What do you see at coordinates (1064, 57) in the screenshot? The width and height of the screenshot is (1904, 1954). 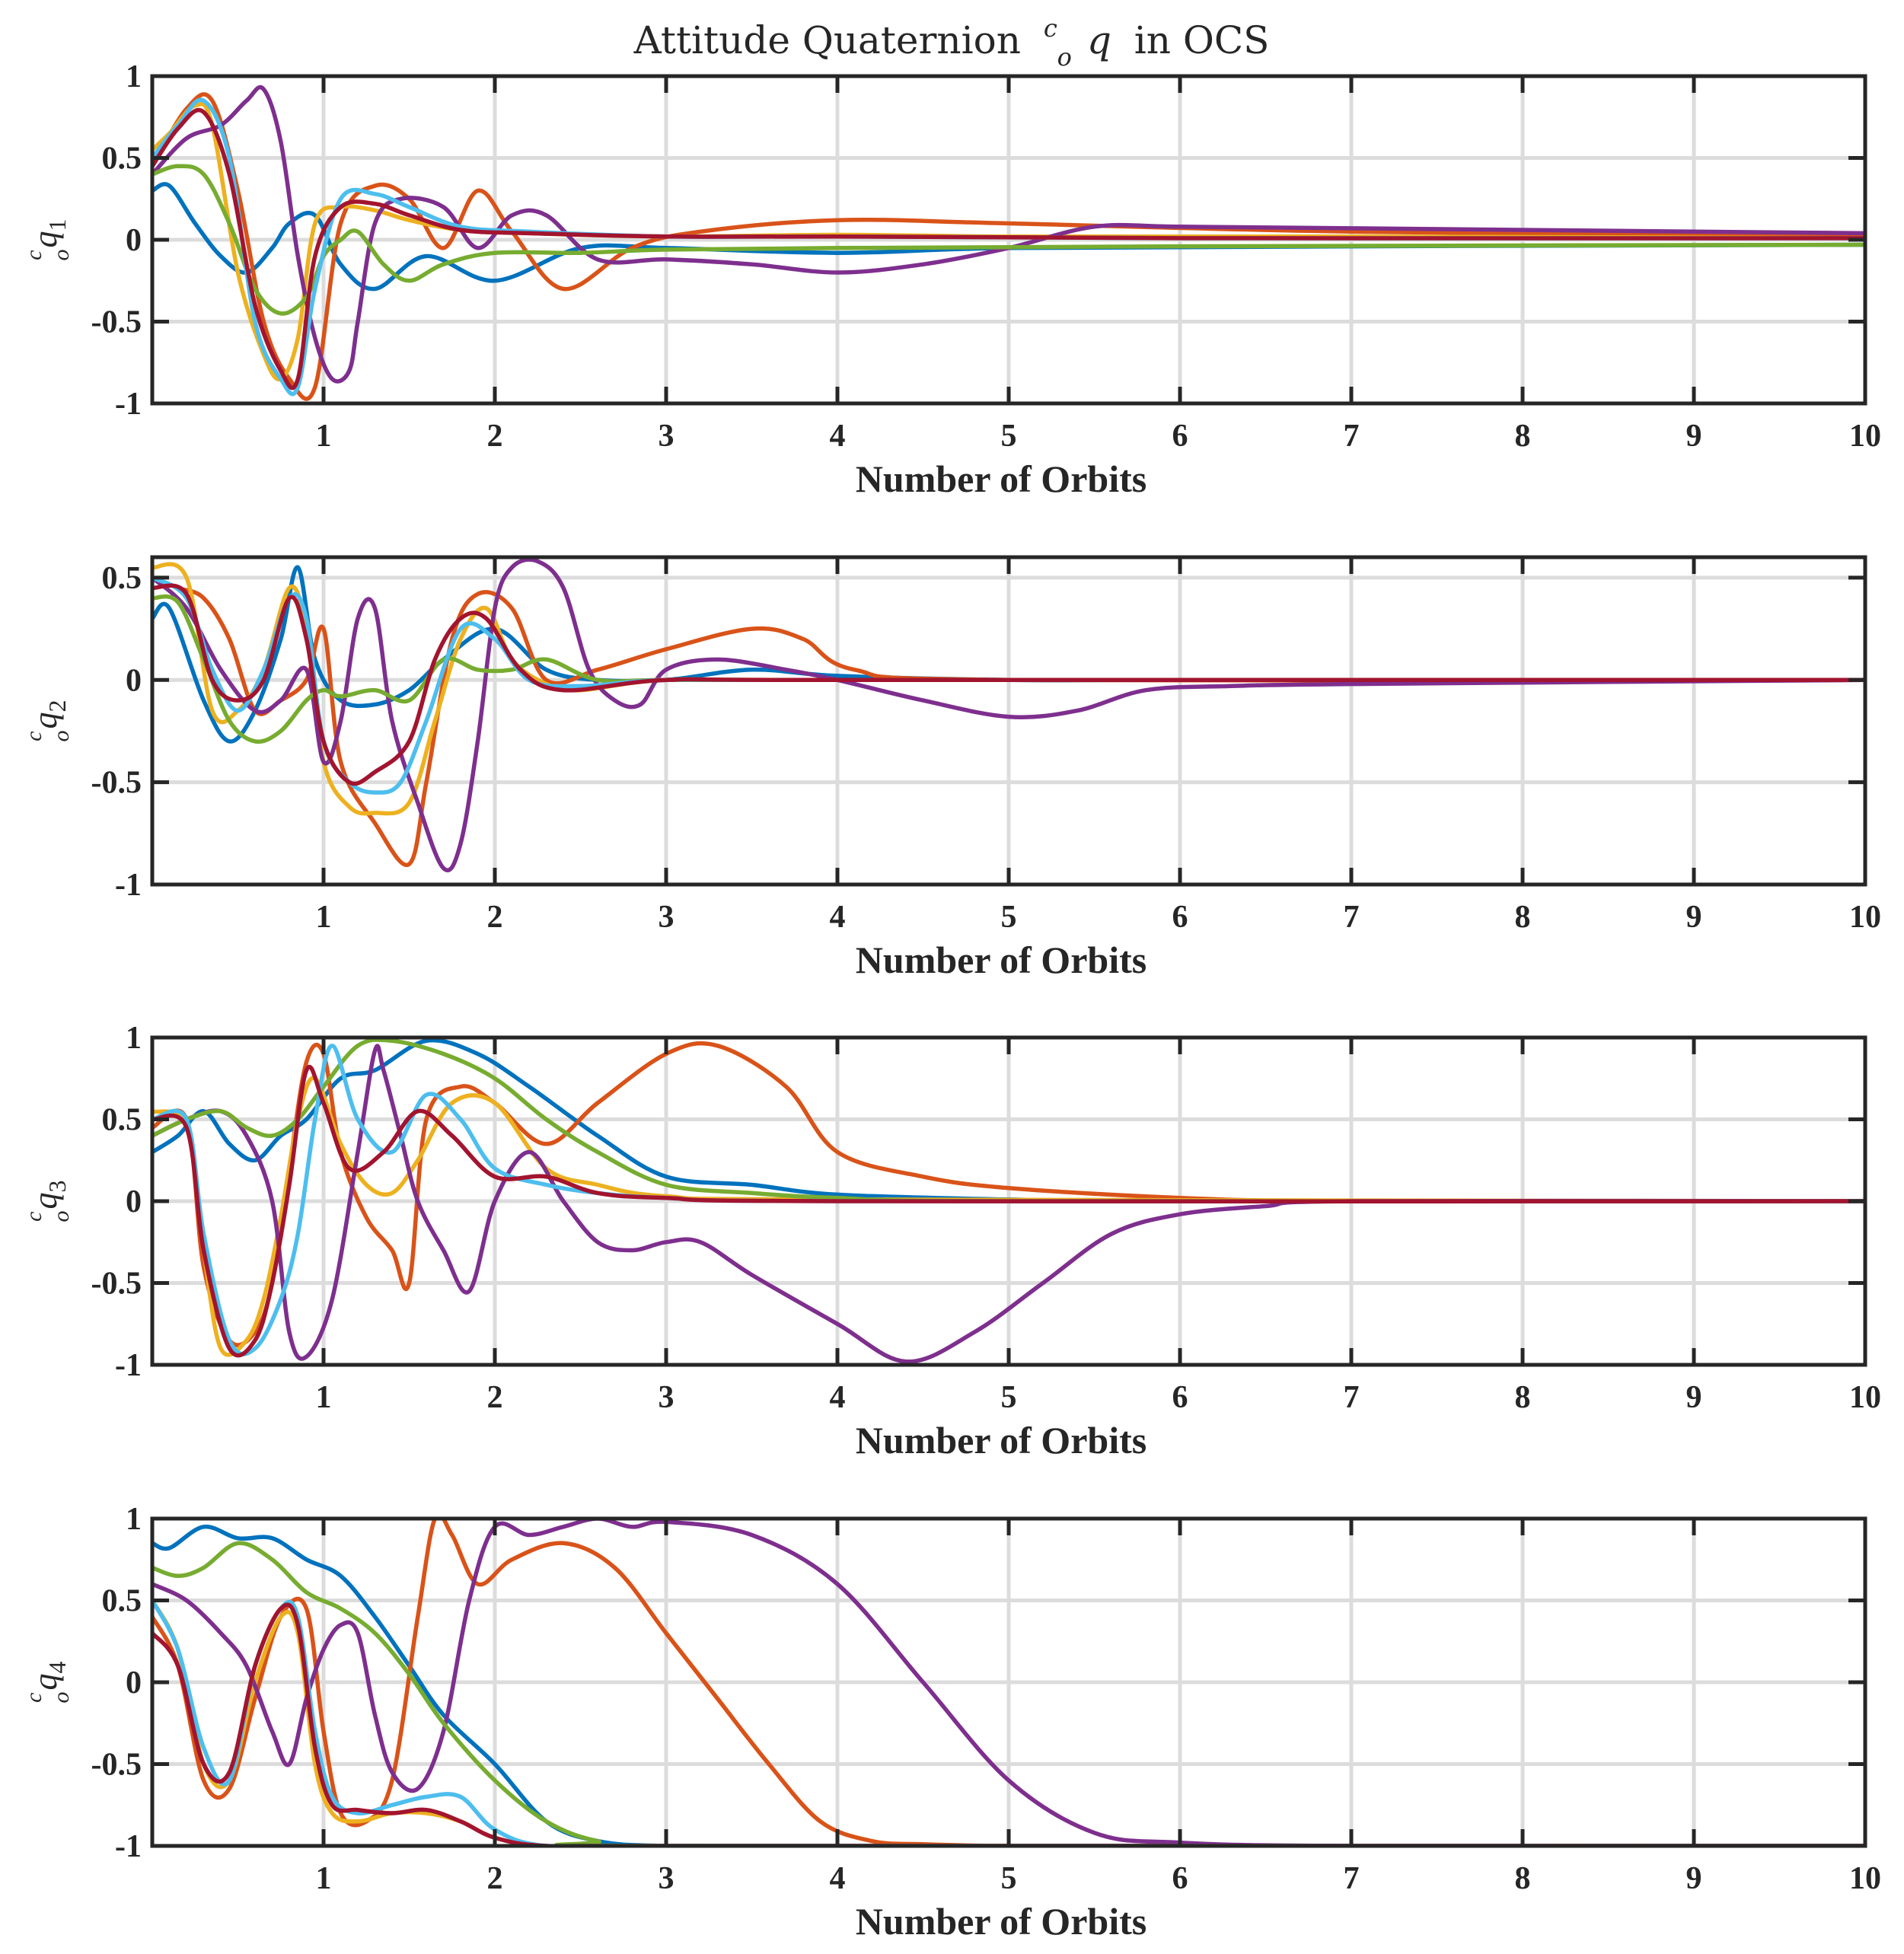 I see `chart-title-sub: o` at bounding box center [1064, 57].